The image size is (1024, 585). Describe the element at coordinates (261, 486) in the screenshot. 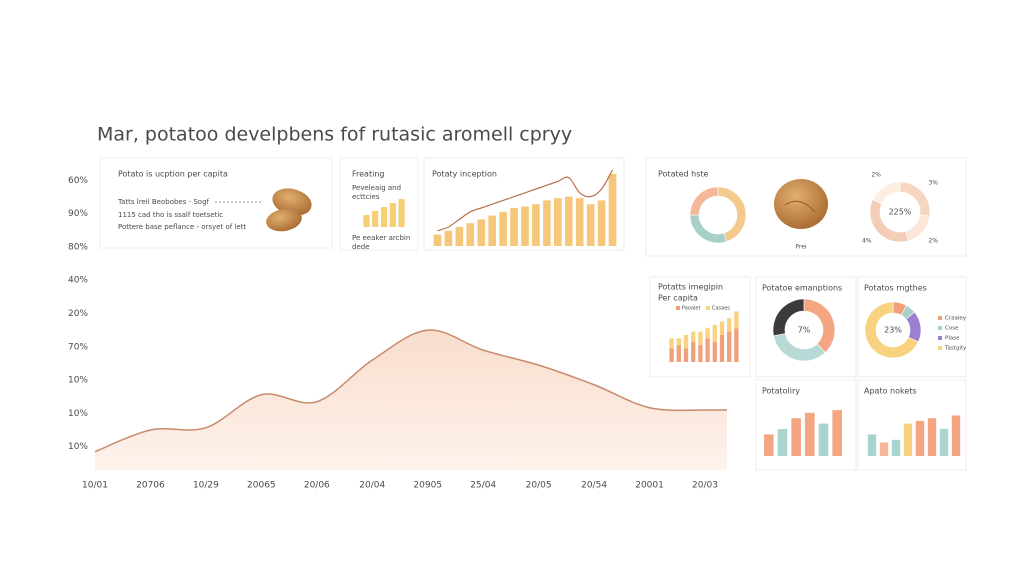

I see `x-tick-label: 20065` at that location.